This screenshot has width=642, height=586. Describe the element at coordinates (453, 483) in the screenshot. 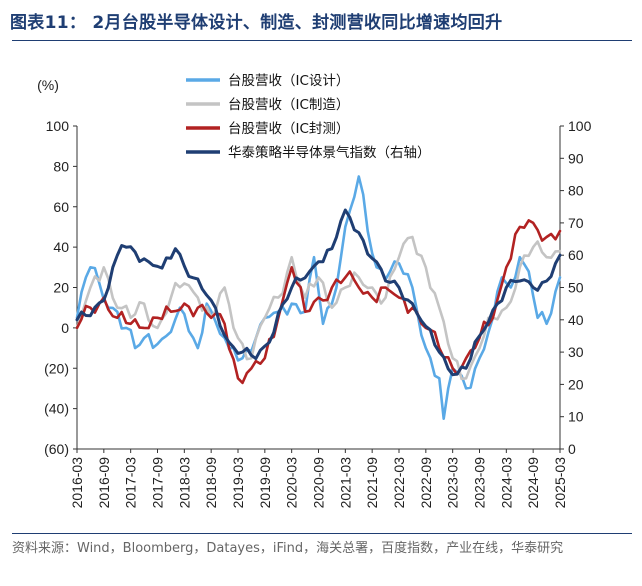

I see `x-tick-label: 2023-03` at that location.